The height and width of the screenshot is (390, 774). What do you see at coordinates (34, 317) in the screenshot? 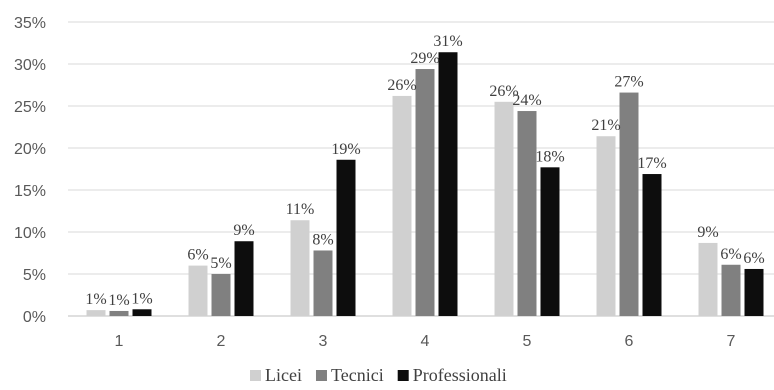
I see `y-tick-label: 0%` at bounding box center [34, 317].